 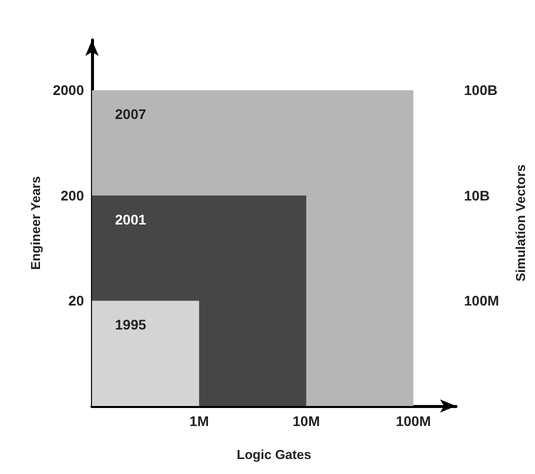 I want to click on series-label: 1995, so click(x=130, y=324).